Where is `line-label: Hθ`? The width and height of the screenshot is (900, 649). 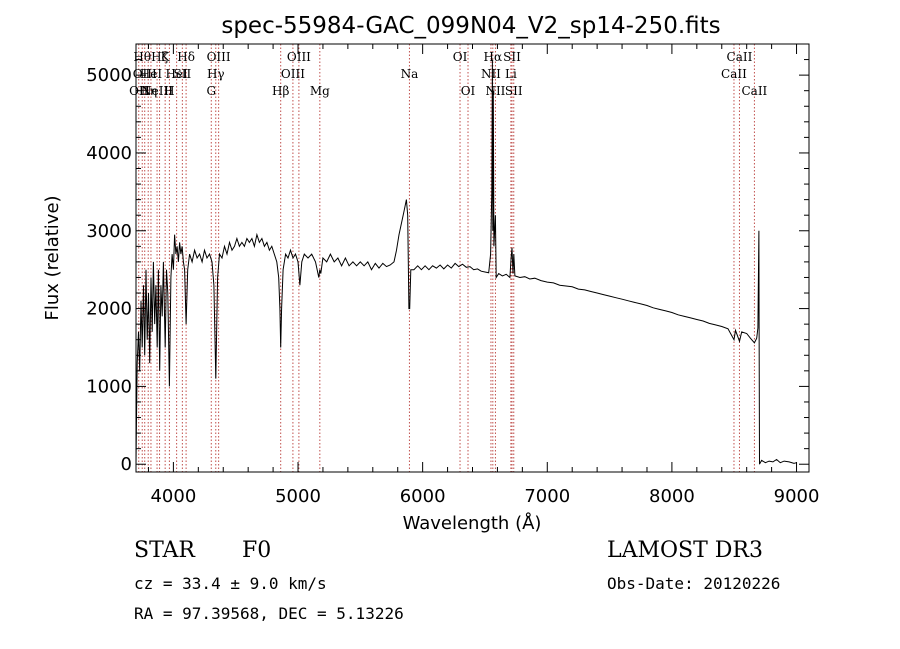 line-label: Hθ is located at coordinates (142, 57).